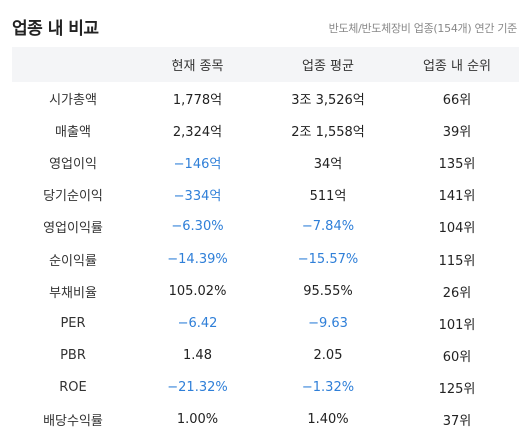 The image size is (525, 445). Describe the element at coordinates (265, 195) in the screenshot. I see `table-row: 당기순이익 −334억 511억 141위` at that location.